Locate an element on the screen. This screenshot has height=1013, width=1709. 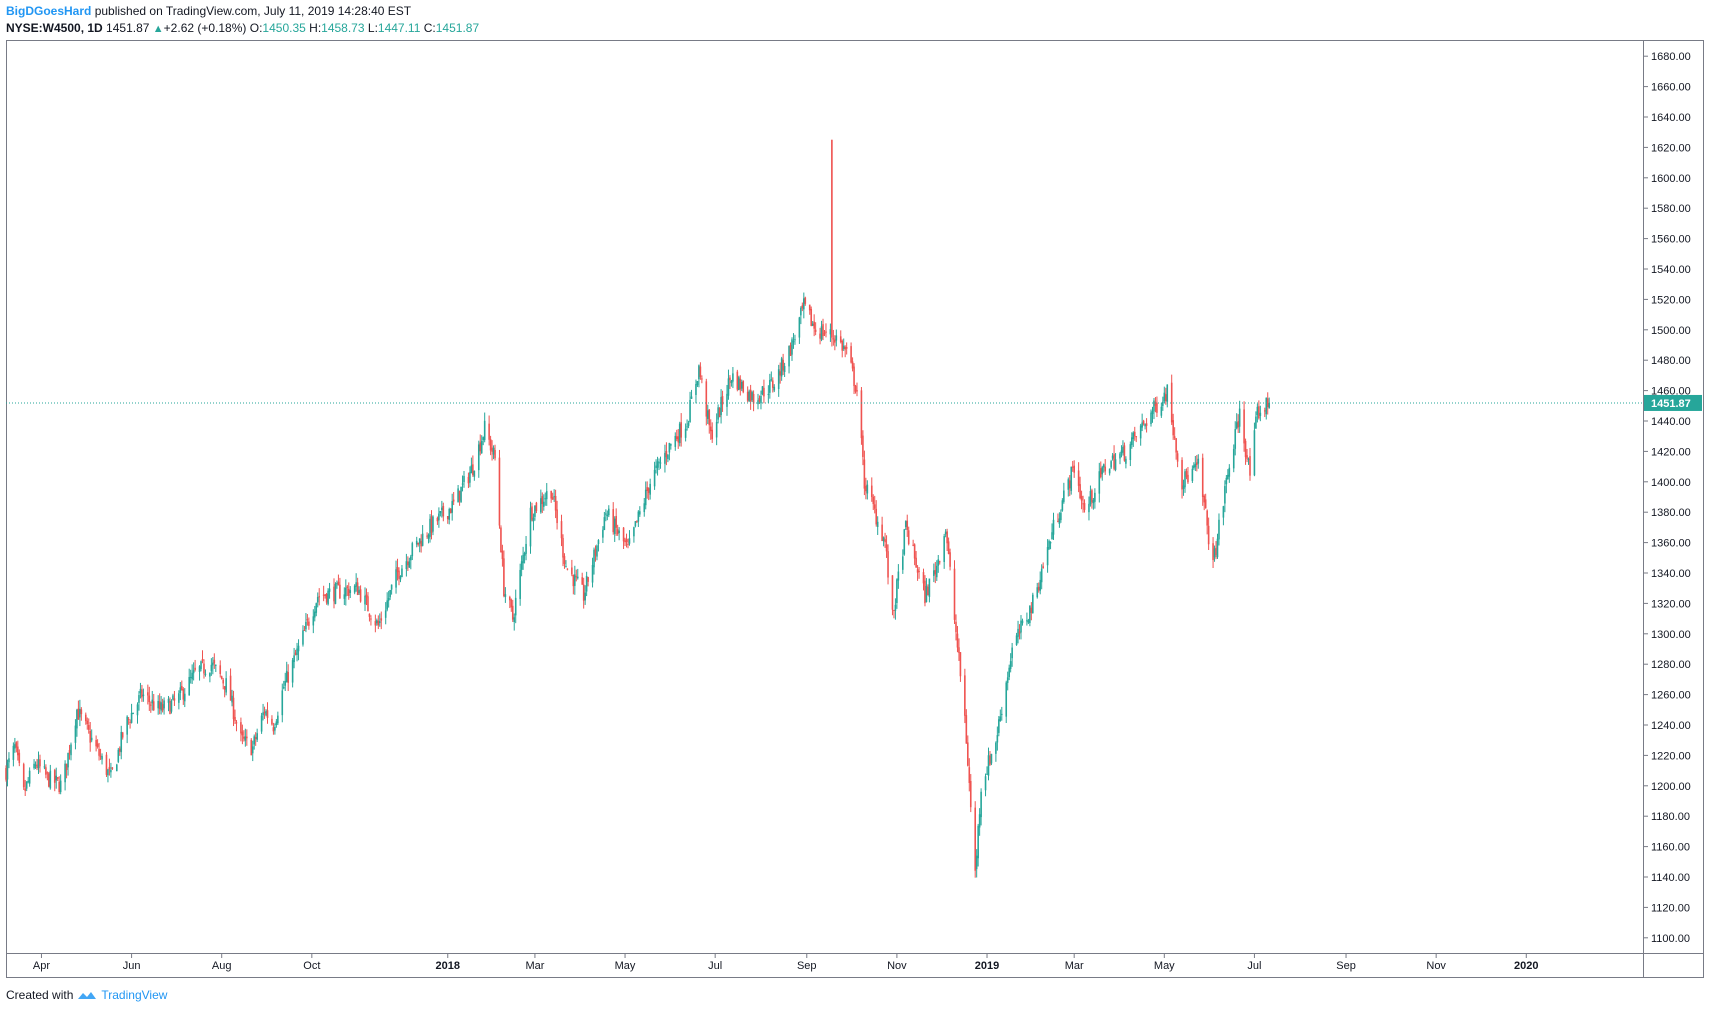
author-link: BigDGoesHard is located at coordinates (49, 11).